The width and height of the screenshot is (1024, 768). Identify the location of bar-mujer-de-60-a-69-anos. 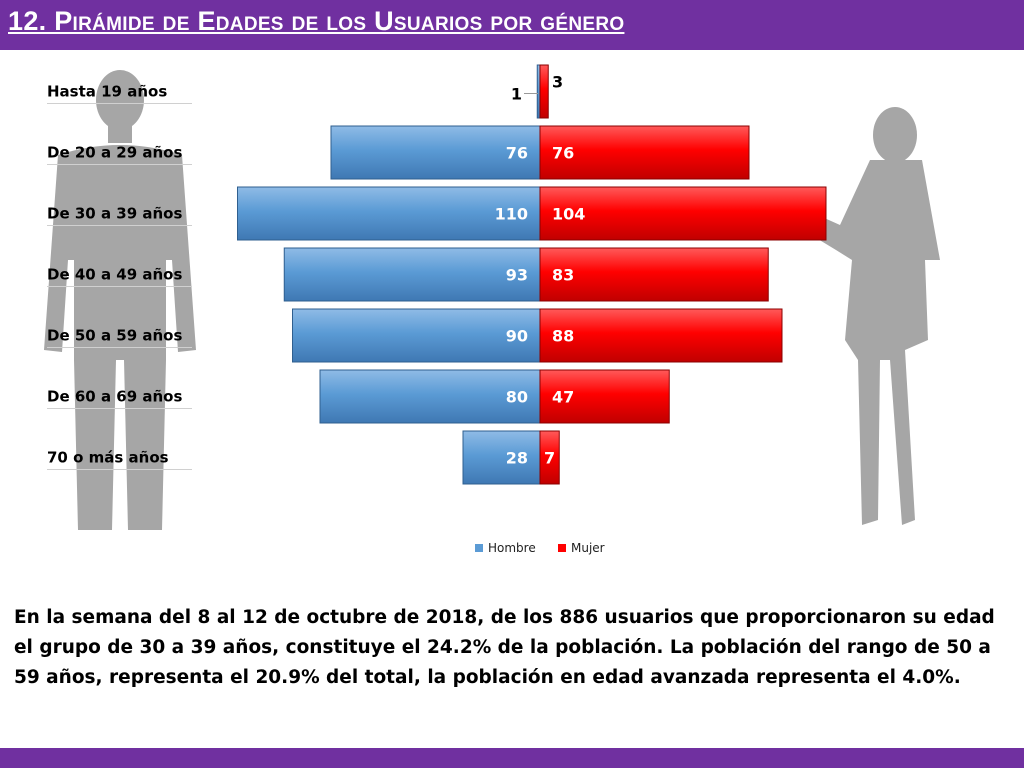
(604, 396).